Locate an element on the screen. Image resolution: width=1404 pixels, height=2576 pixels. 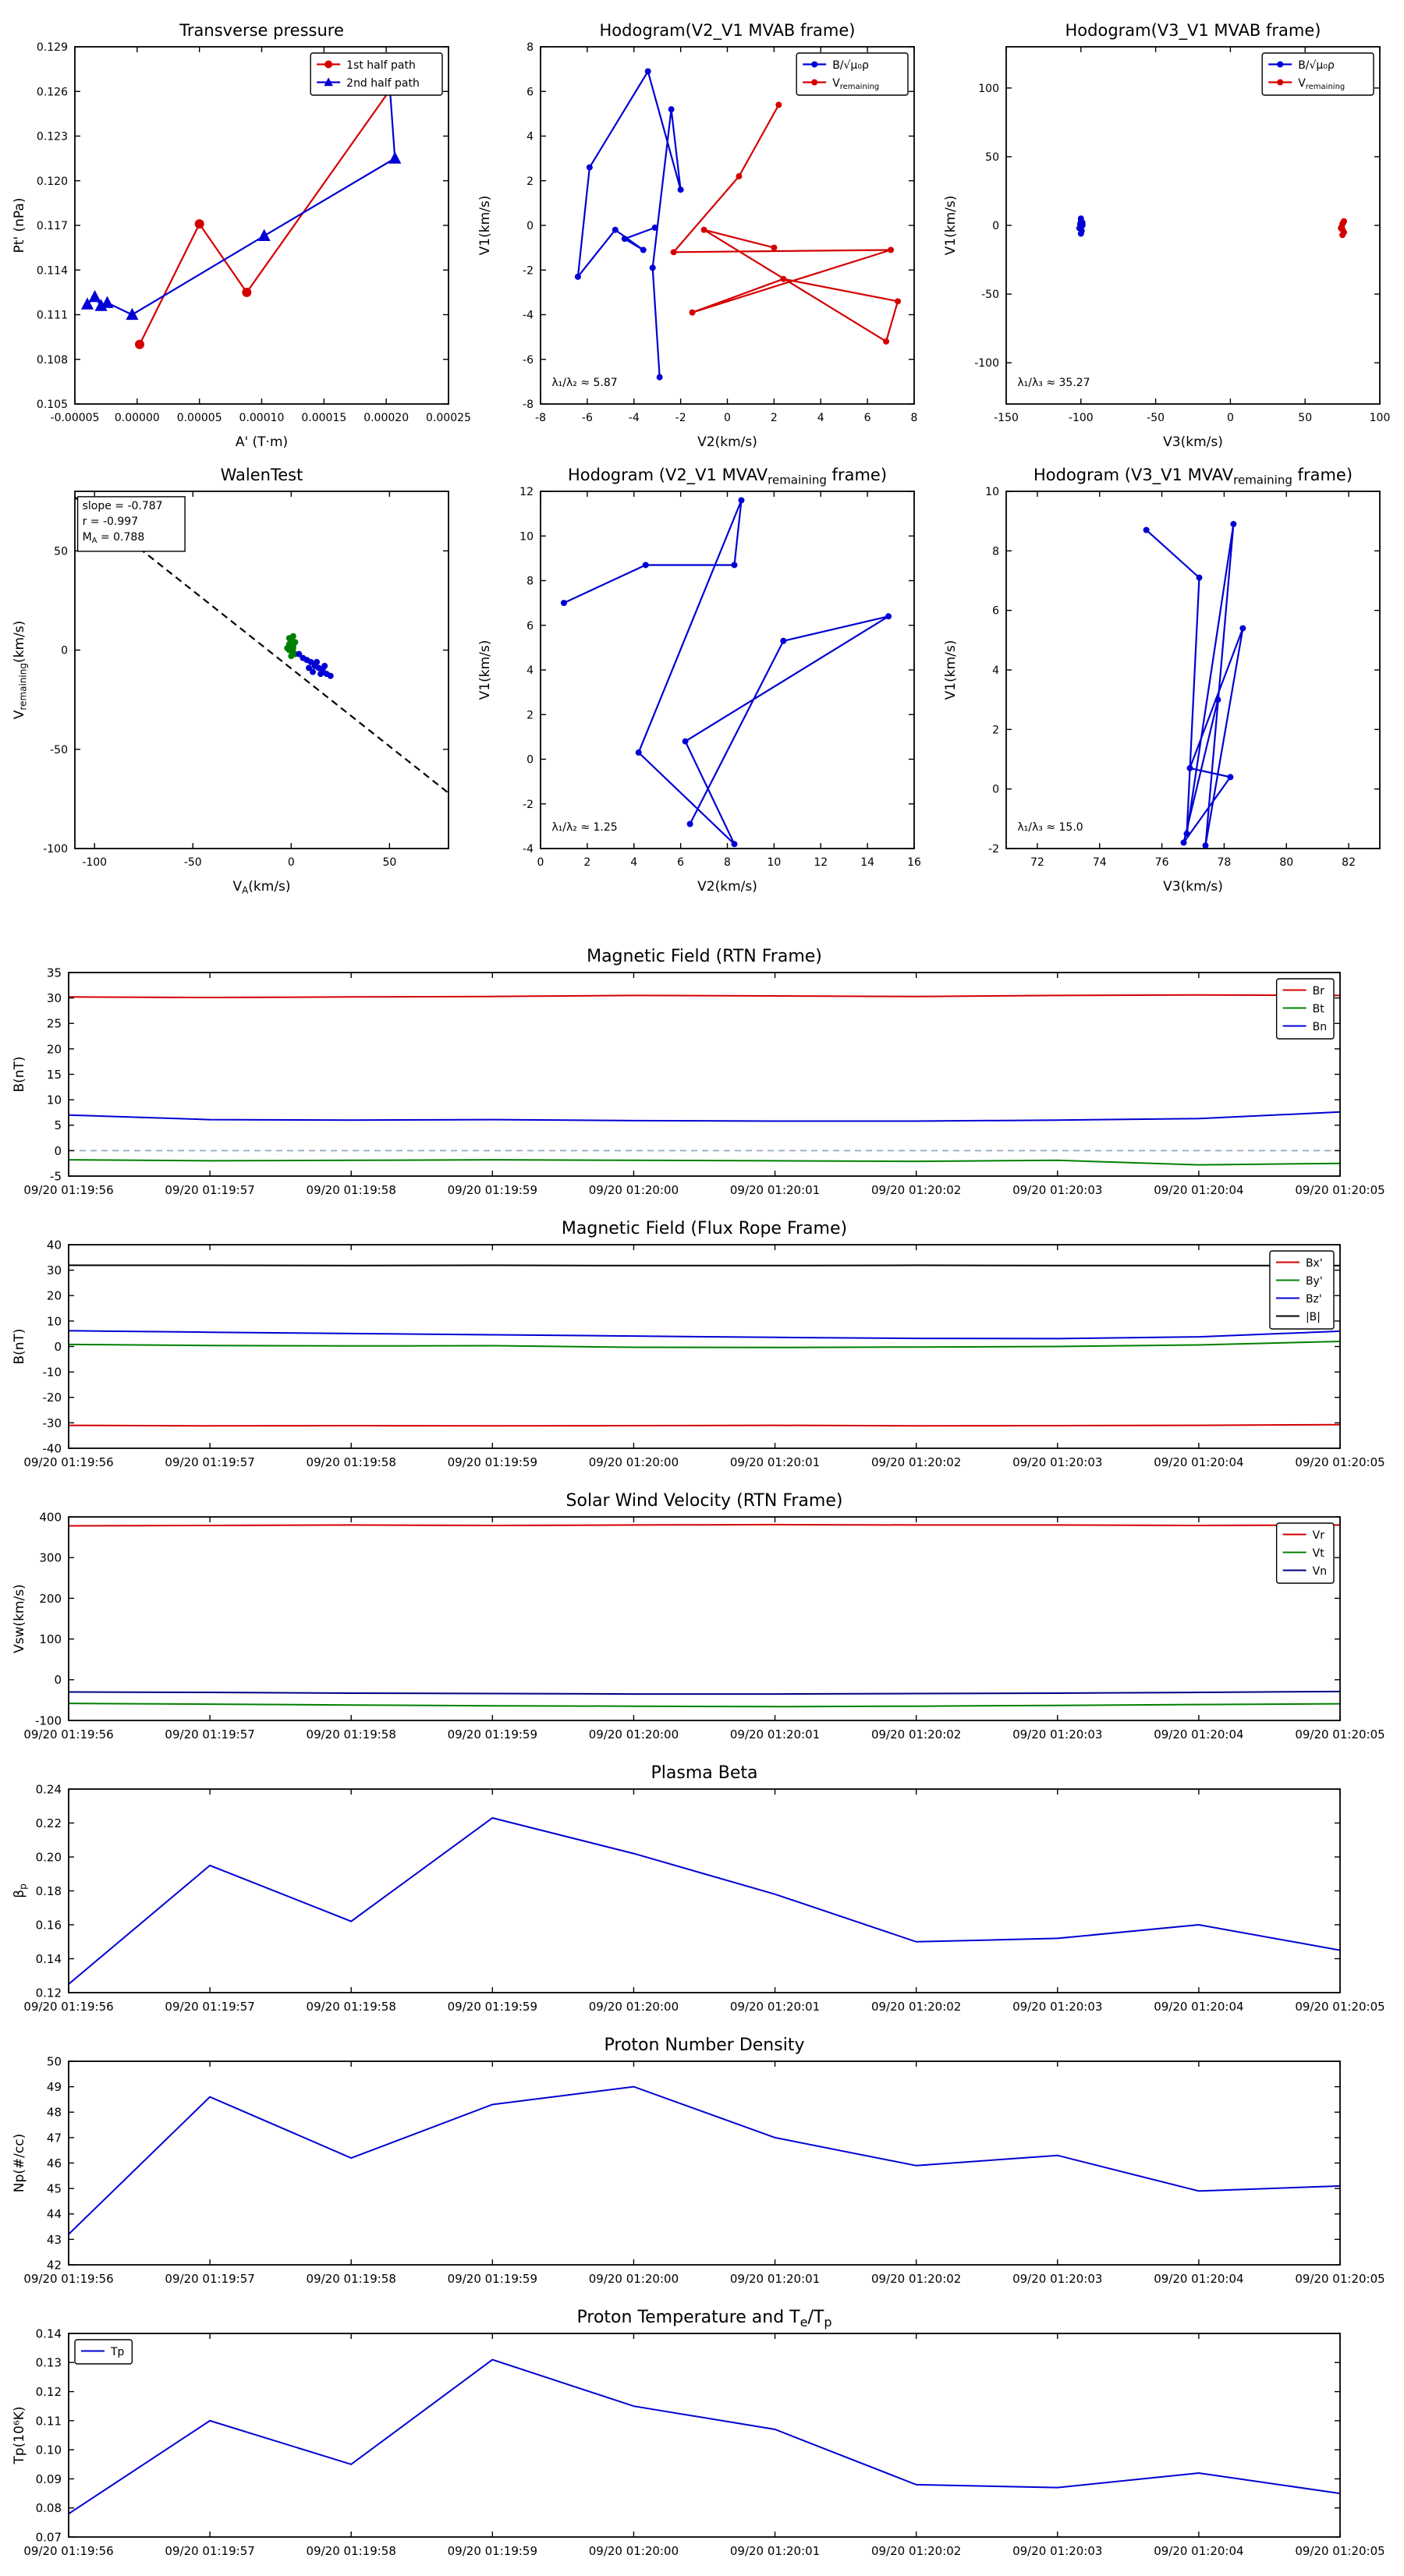
y-tick-label: 30 is located at coordinates (55, 998).